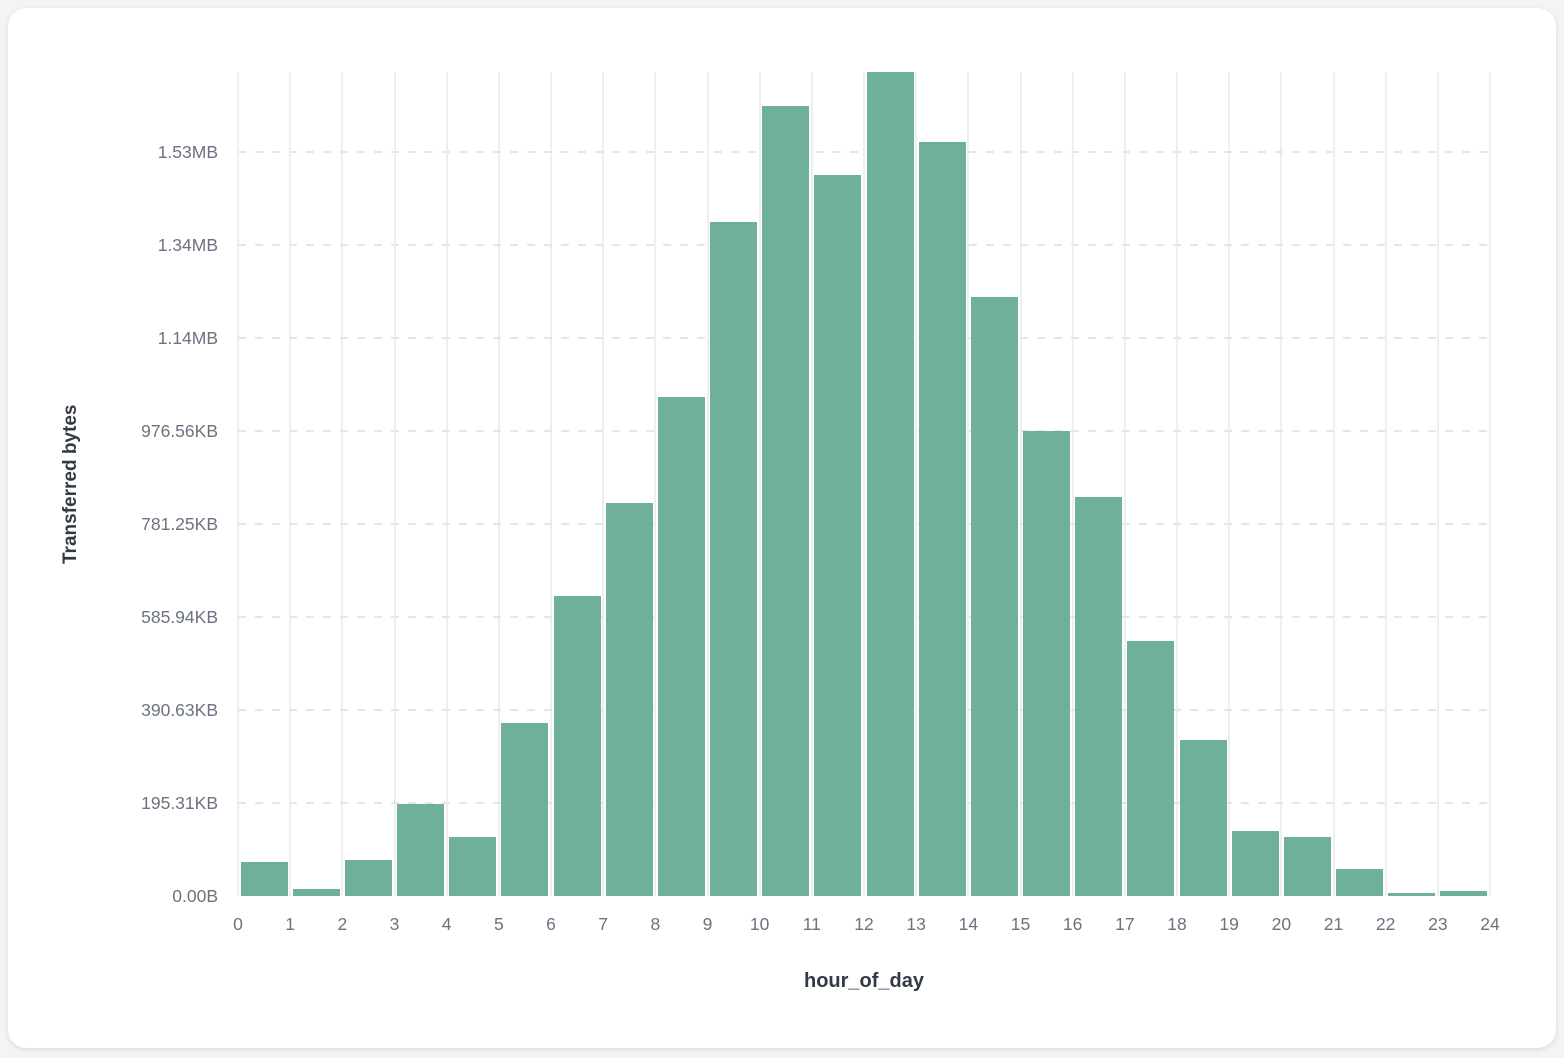  Describe the element at coordinates (1333, 924) in the screenshot. I see `x-tick-label: 21` at that location.